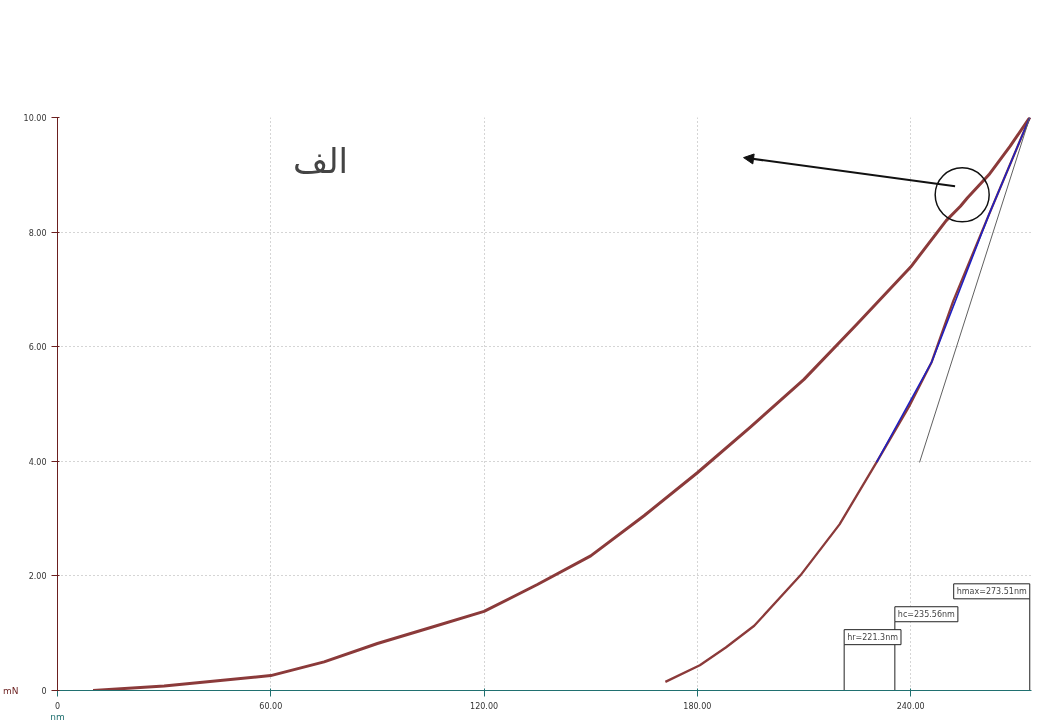  I want to click on ref-line-label: hmax=273.51nm, so click(991, 591).